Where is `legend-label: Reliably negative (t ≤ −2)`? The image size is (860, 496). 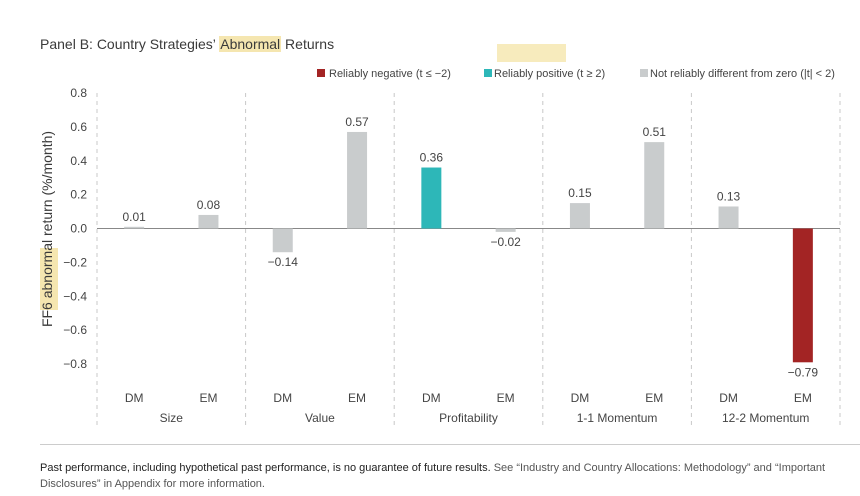
legend-label: Reliably negative (t ≤ −2) is located at coordinates (390, 74).